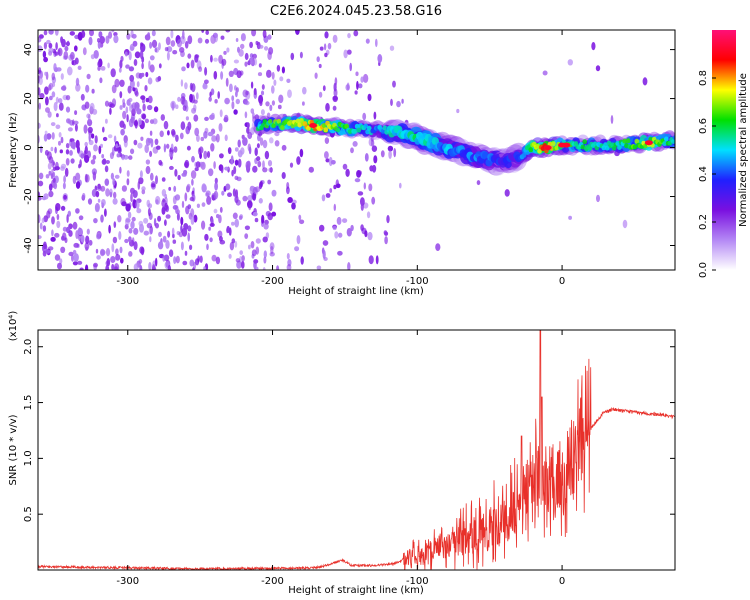 Image resolution: width=750 pixels, height=600 pixels. I want to click on x-tick-label: -200, so click(272, 281).